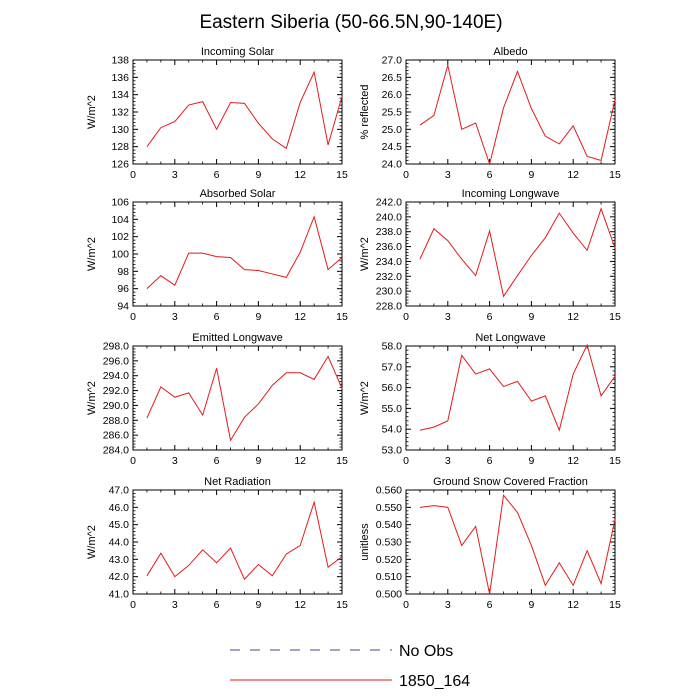  I want to click on y-tick-label: 134, so click(120, 95).